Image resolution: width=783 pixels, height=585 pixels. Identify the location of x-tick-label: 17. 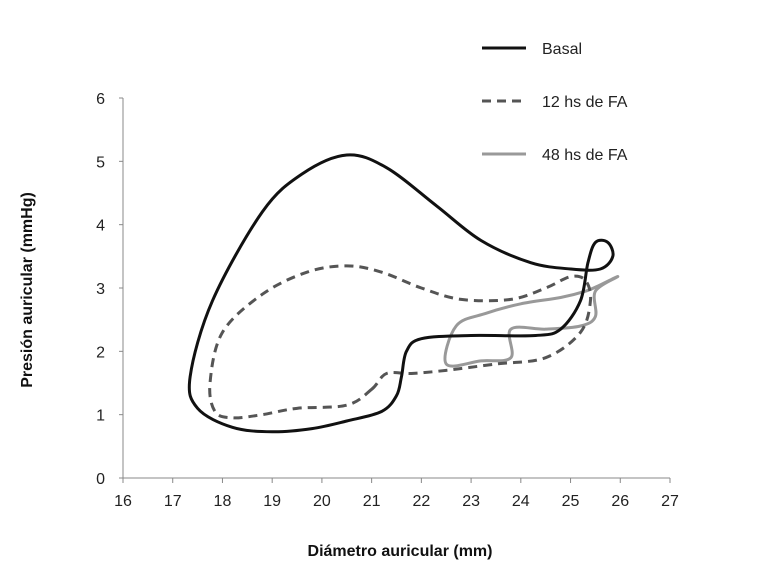
(173, 501).